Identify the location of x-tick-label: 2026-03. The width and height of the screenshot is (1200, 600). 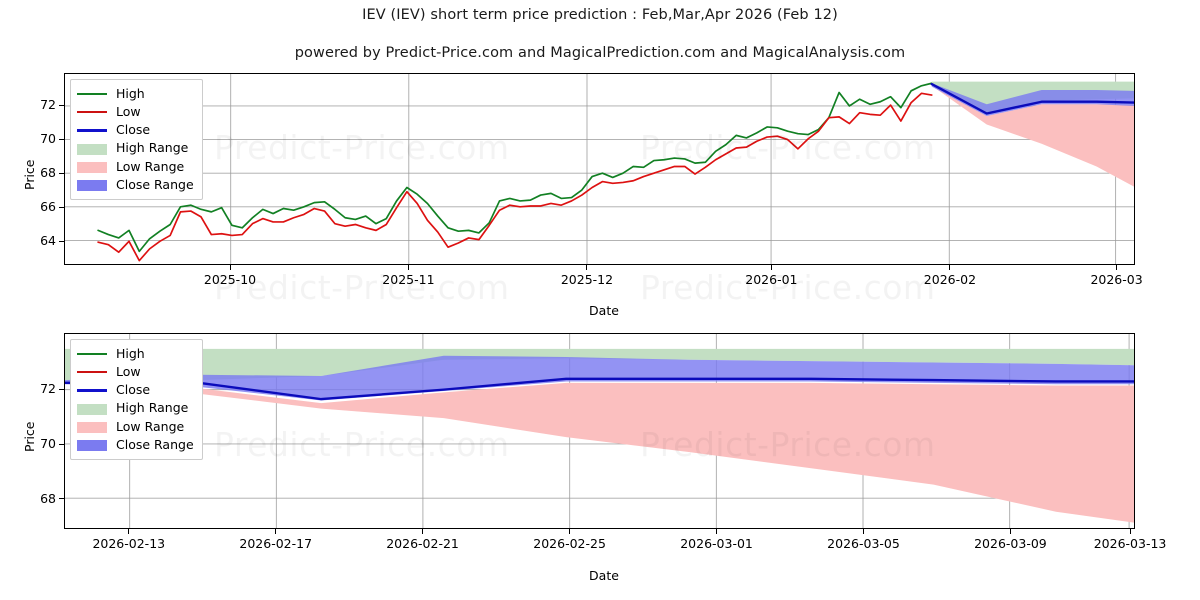
(1116, 279).